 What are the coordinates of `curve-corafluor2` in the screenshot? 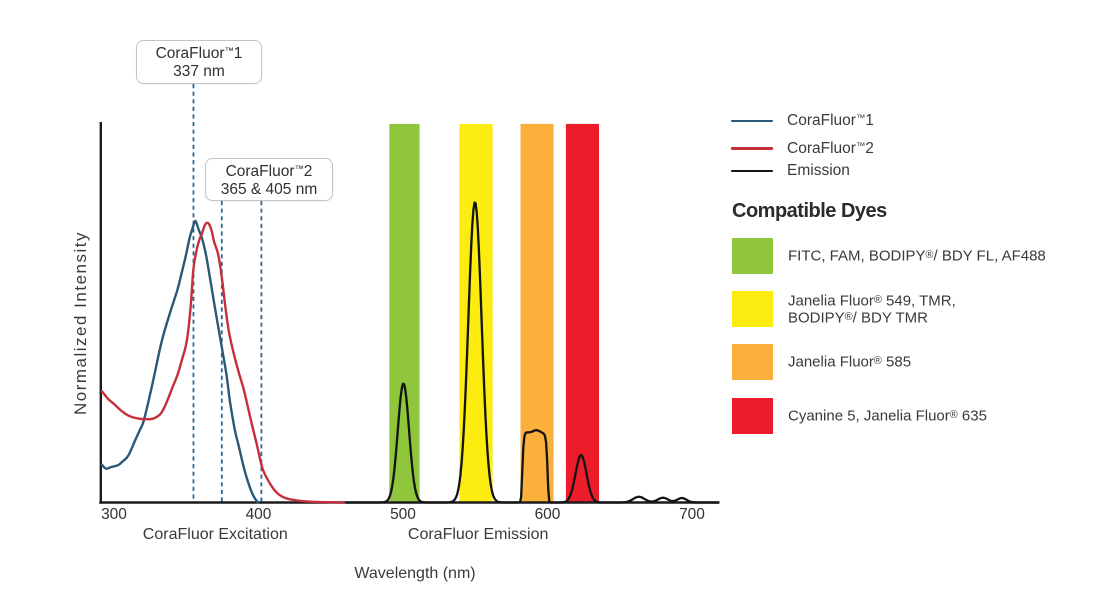 It's located at (222, 362).